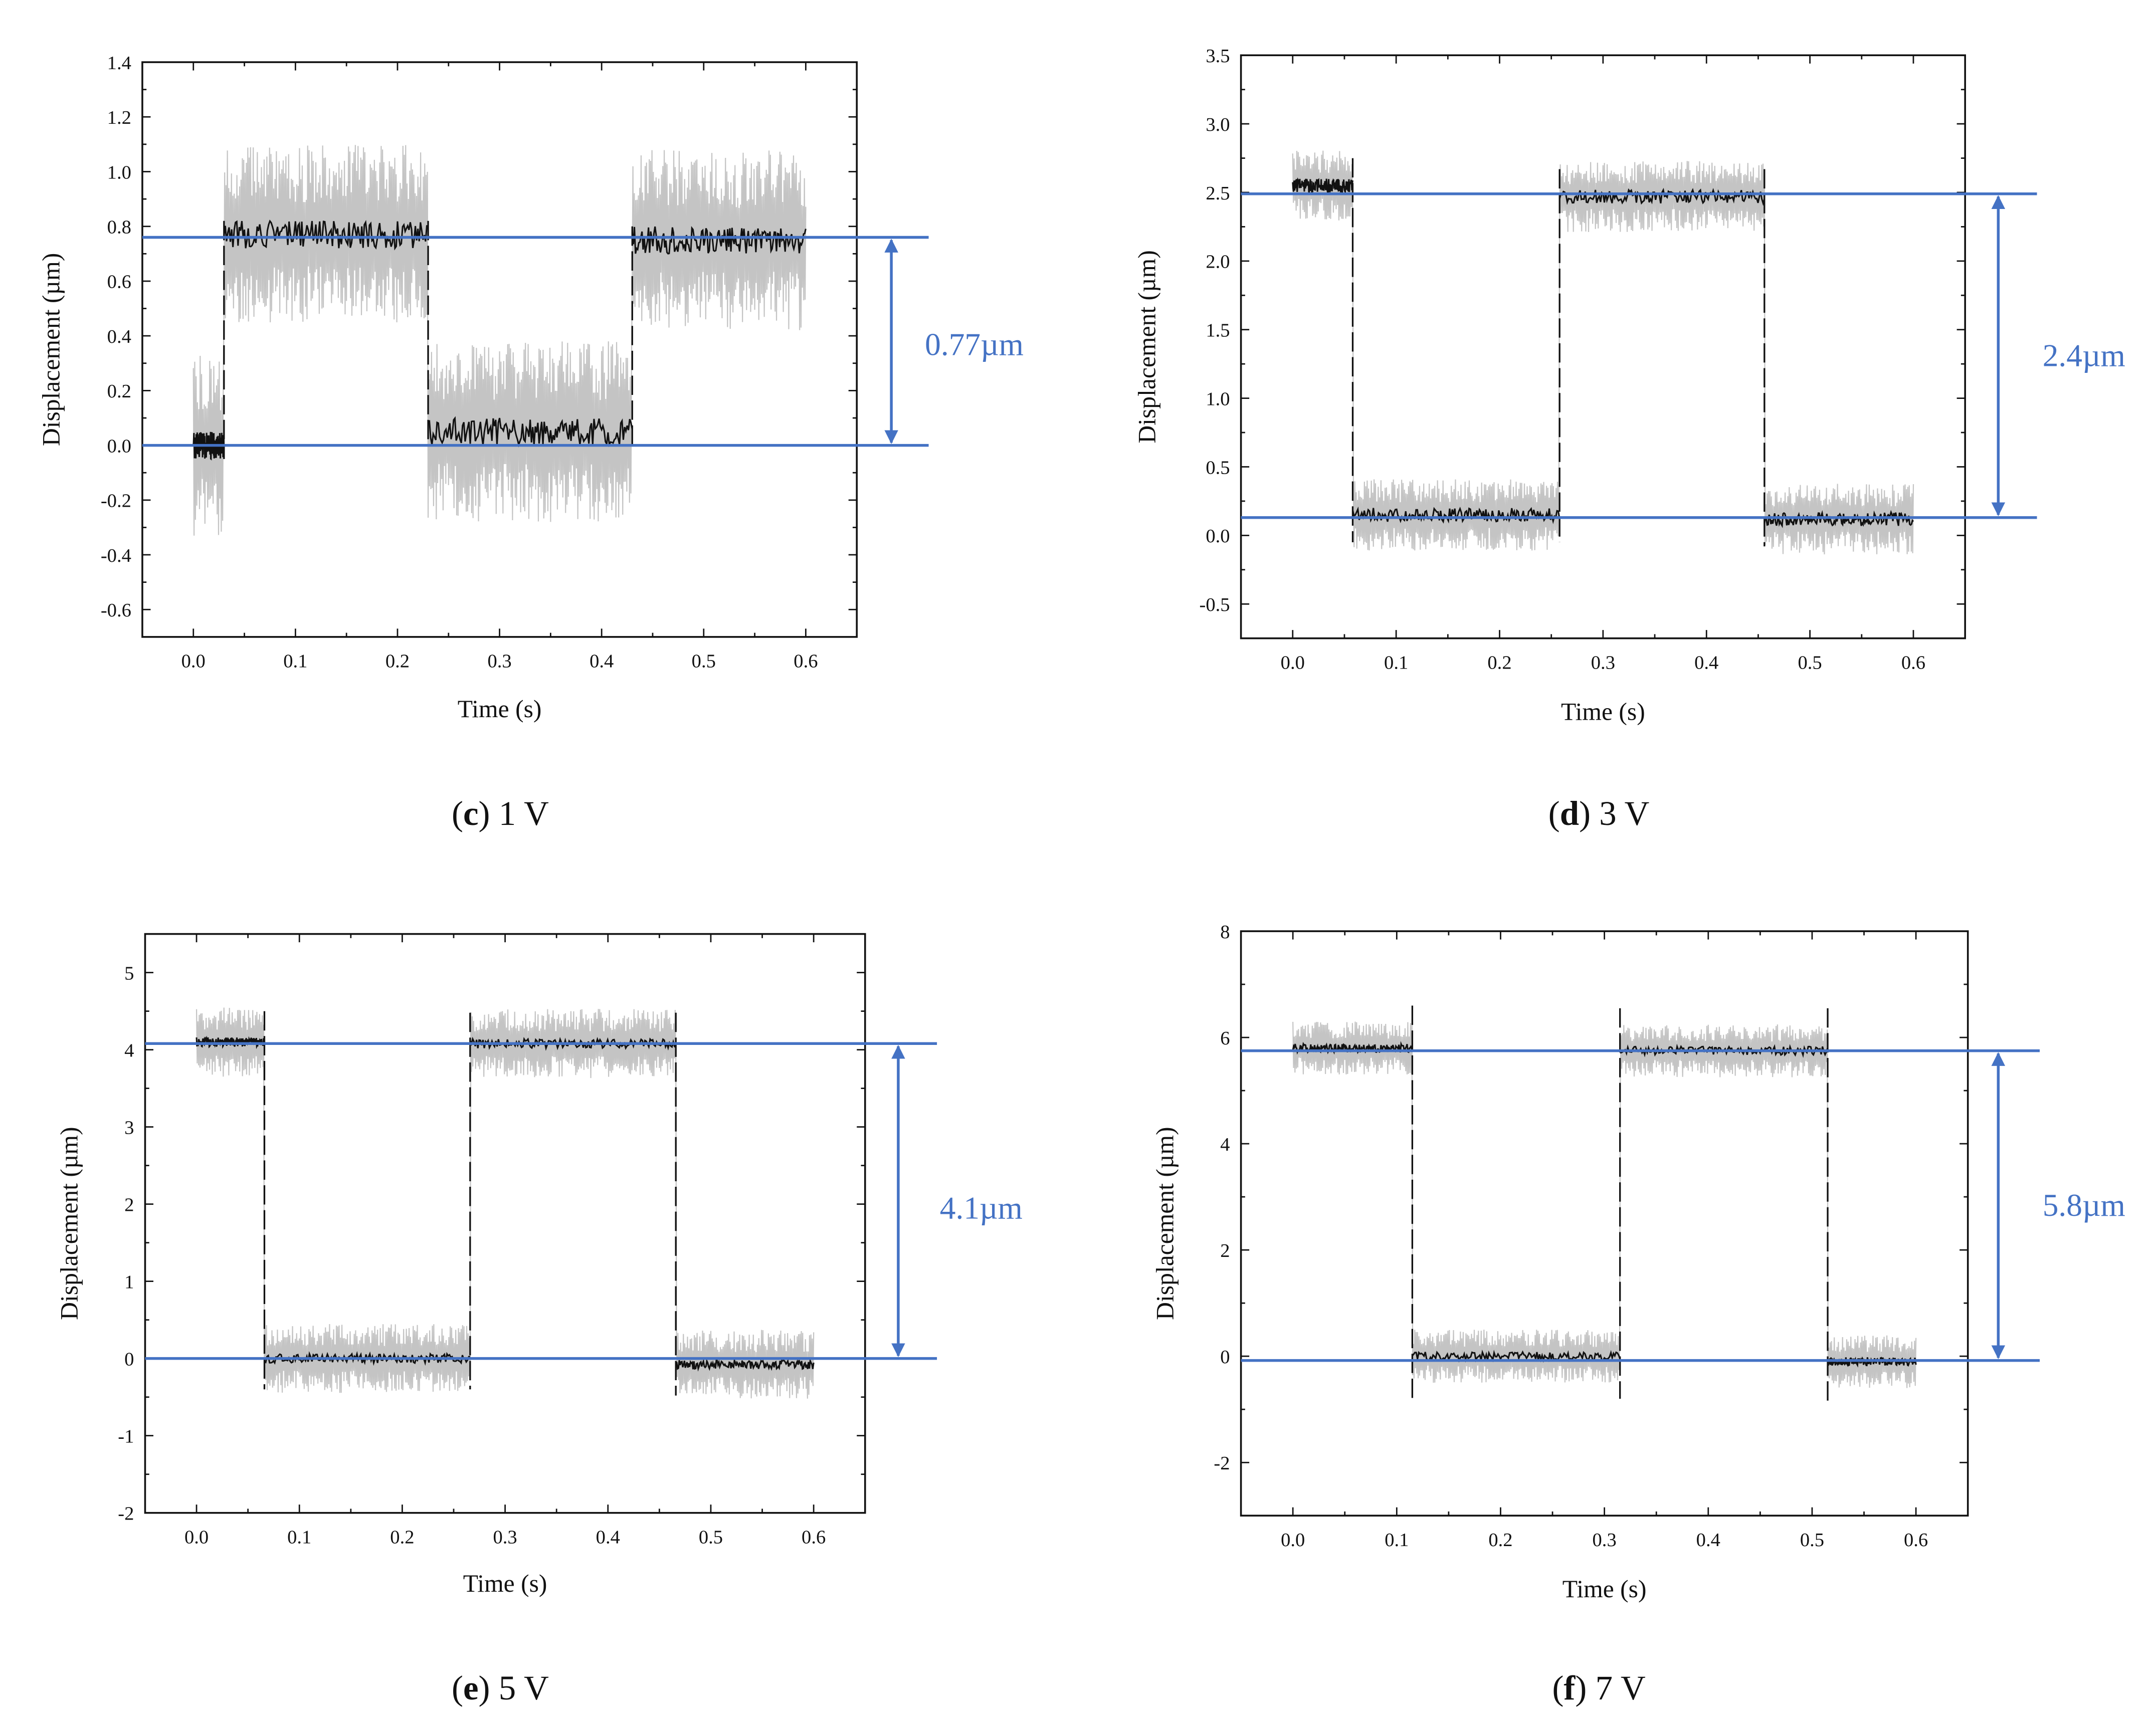 This screenshot has width=2156, height=1720. What do you see at coordinates (126, 1436) in the screenshot?
I see `y-tick-label: -1` at bounding box center [126, 1436].